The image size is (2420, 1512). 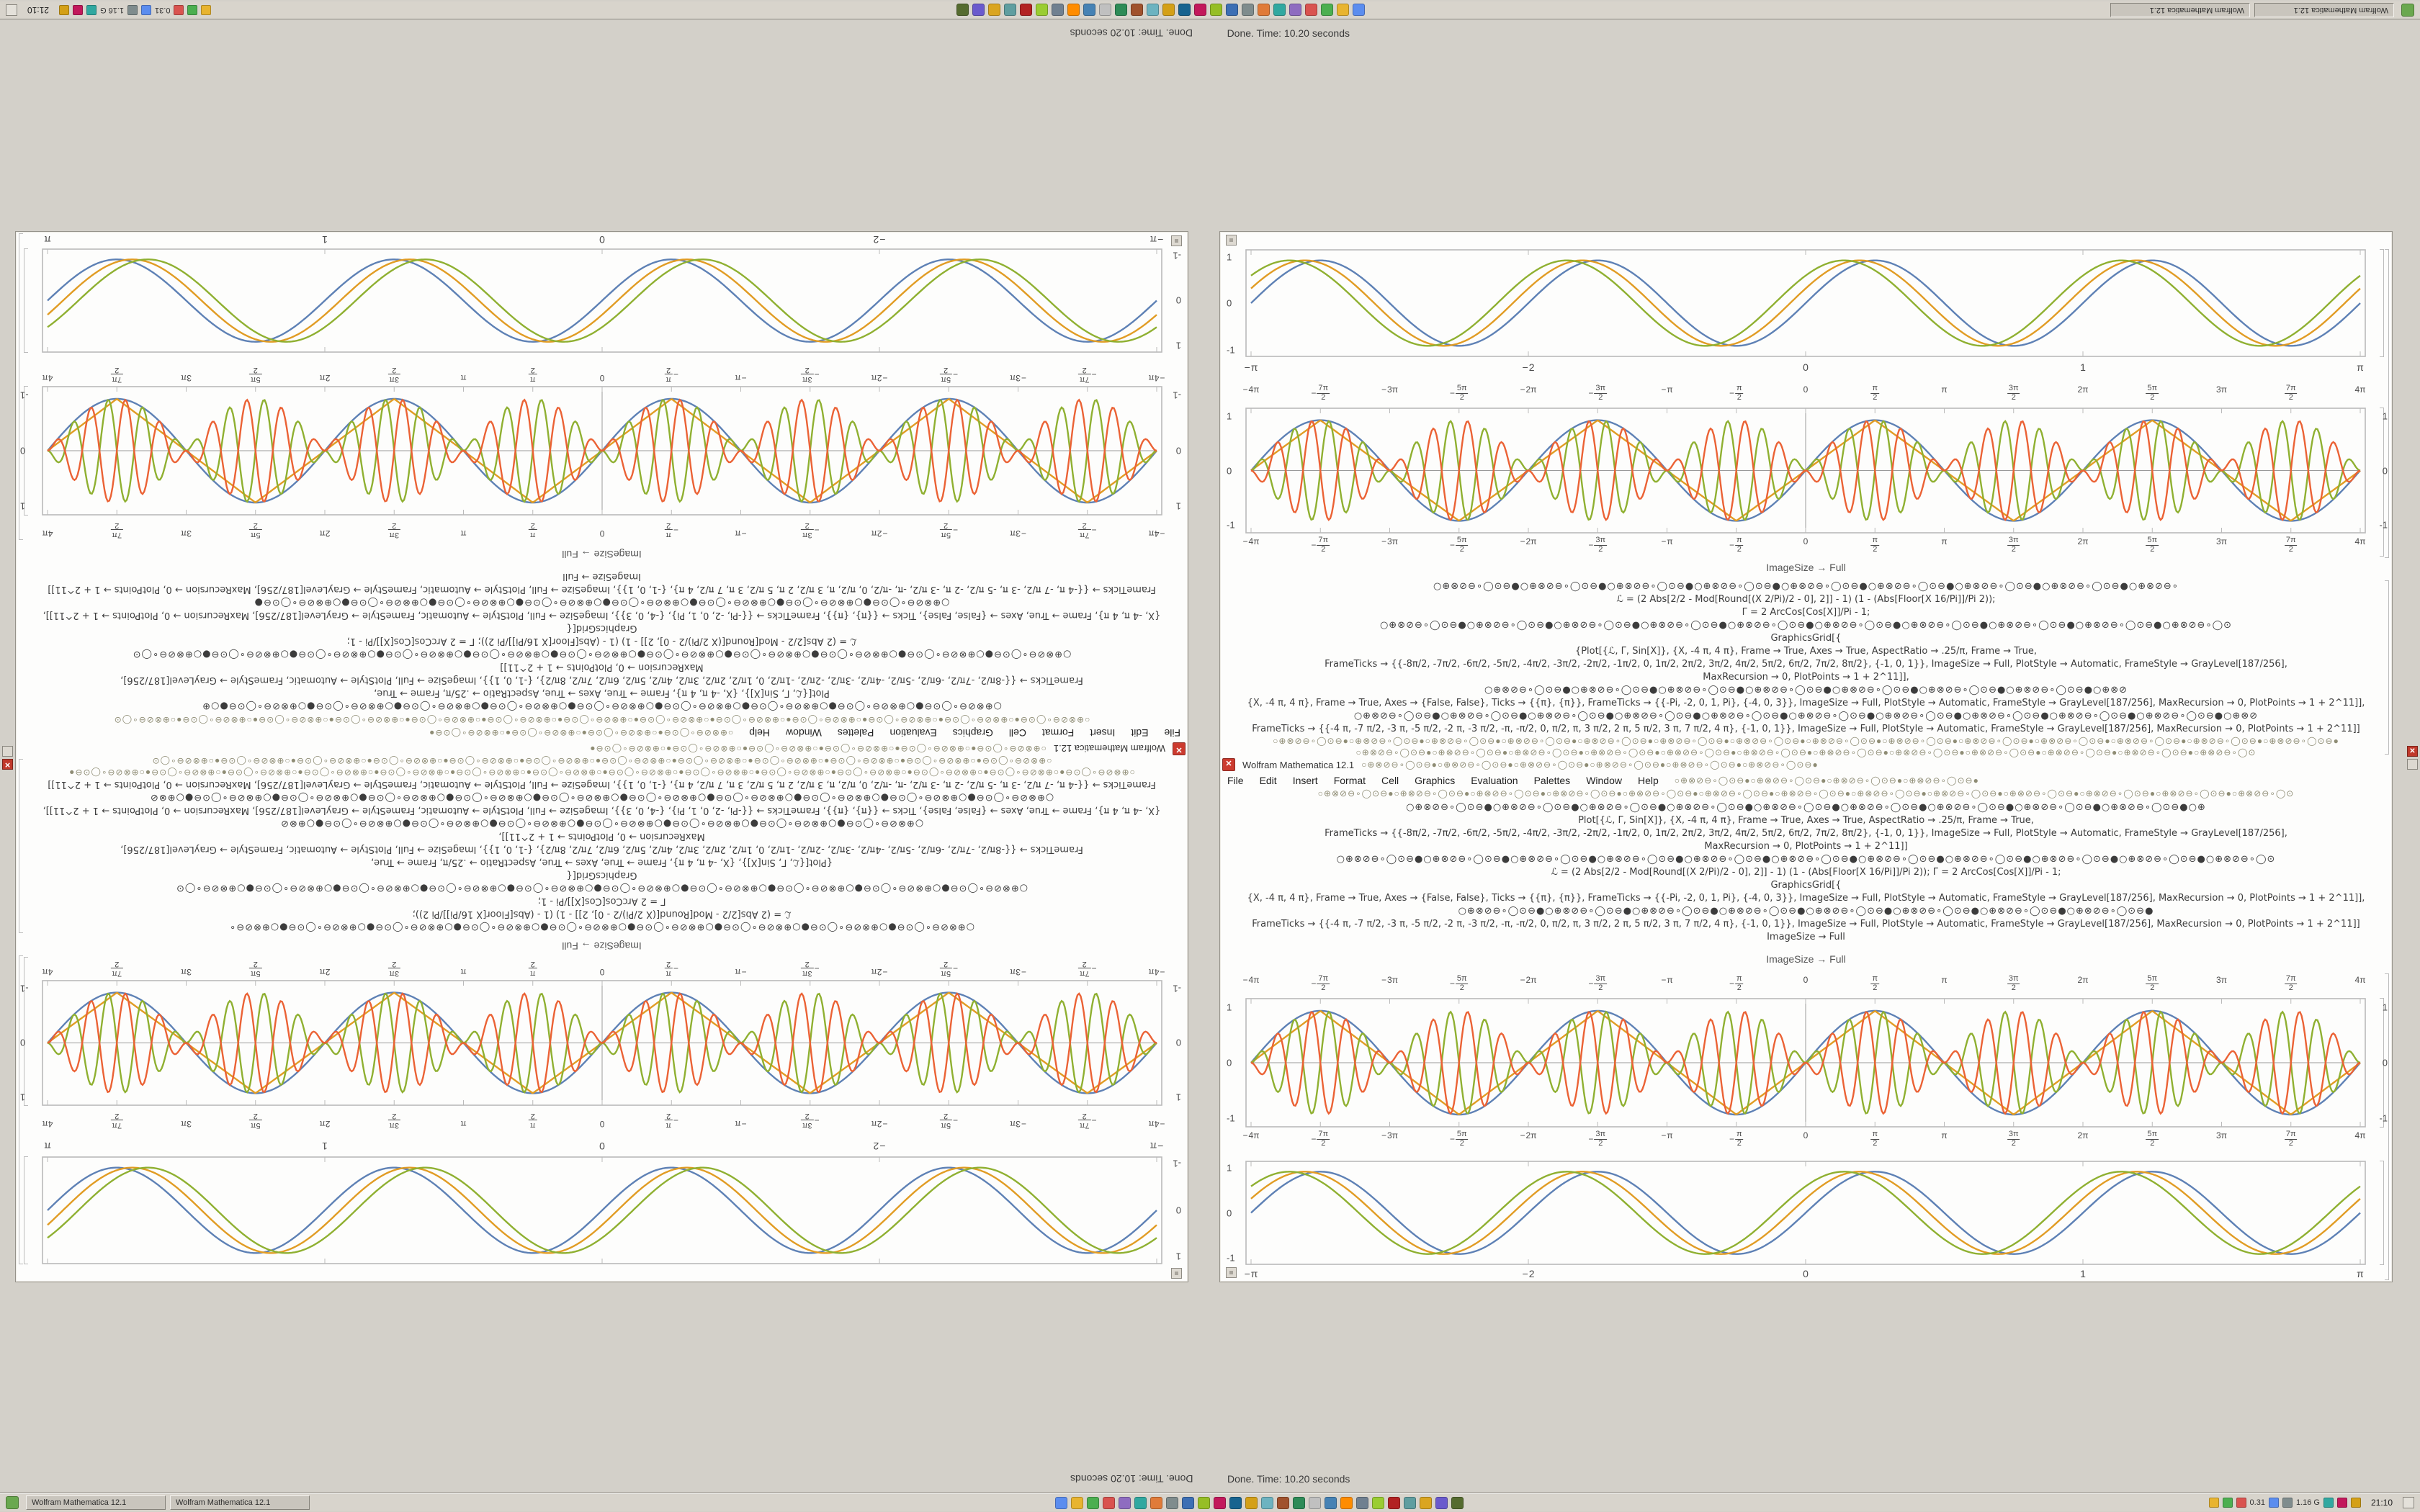 What do you see at coordinates (1604, 780) in the screenshot?
I see `menu-item-window: Window` at bounding box center [1604, 780].